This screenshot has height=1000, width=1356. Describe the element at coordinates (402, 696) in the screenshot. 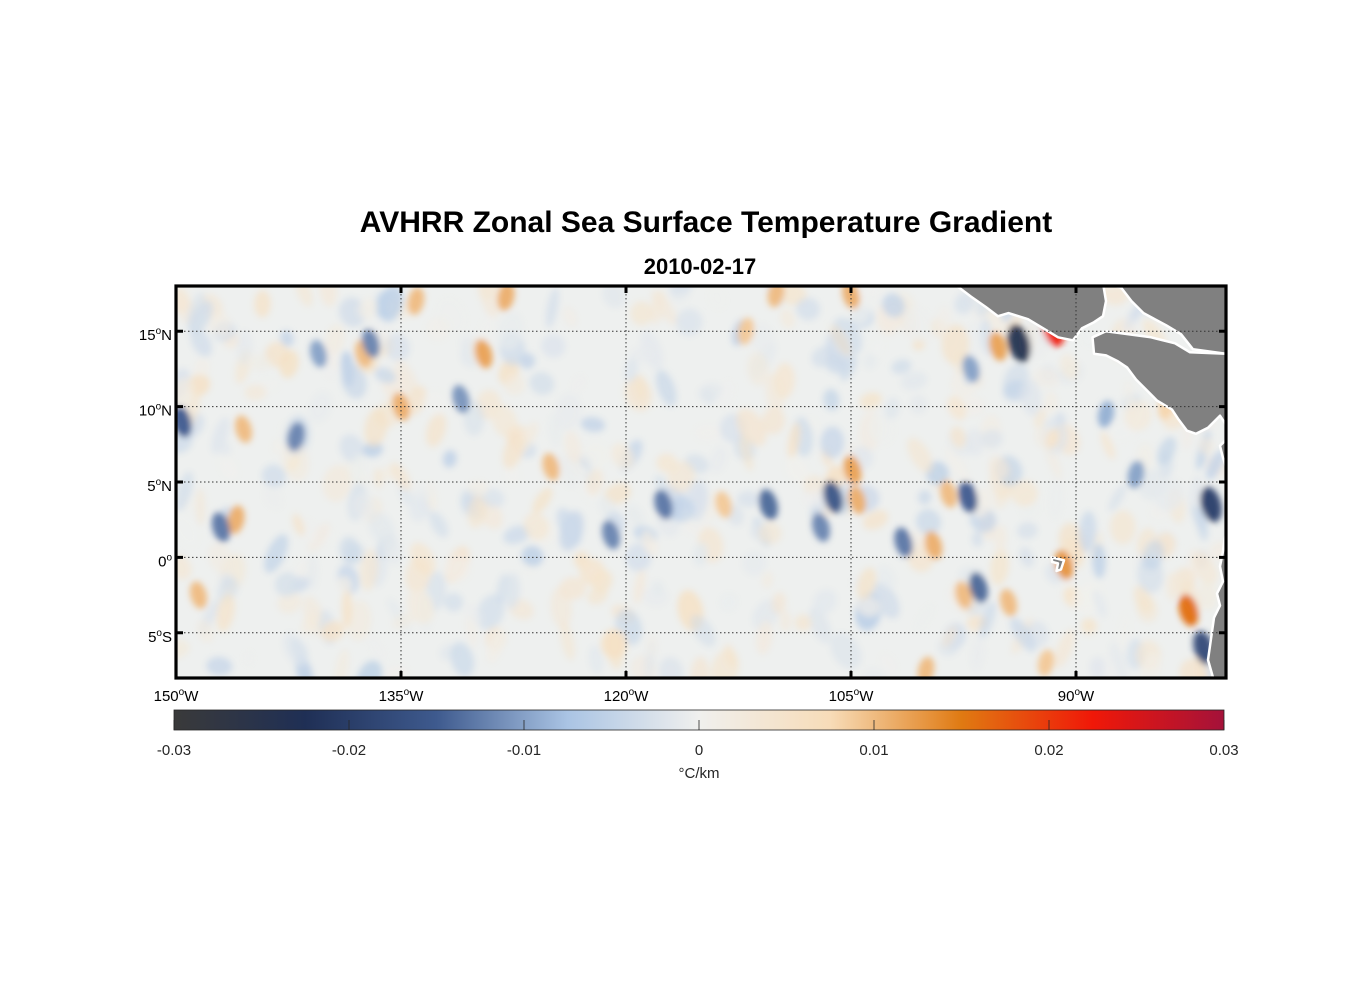

I see `lon-tick-label: 135oW` at that location.